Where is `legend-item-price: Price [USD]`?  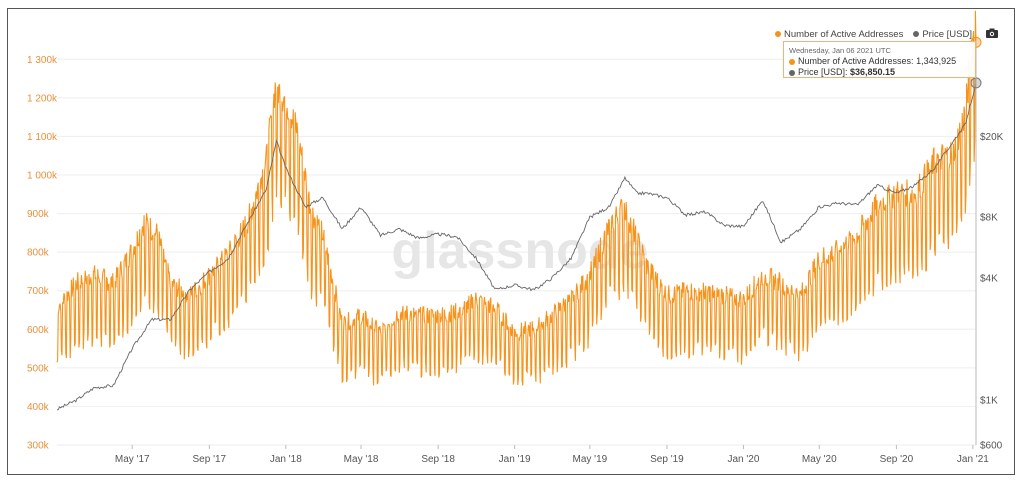 legend-item-price: Price [USD] is located at coordinates (942, 34).